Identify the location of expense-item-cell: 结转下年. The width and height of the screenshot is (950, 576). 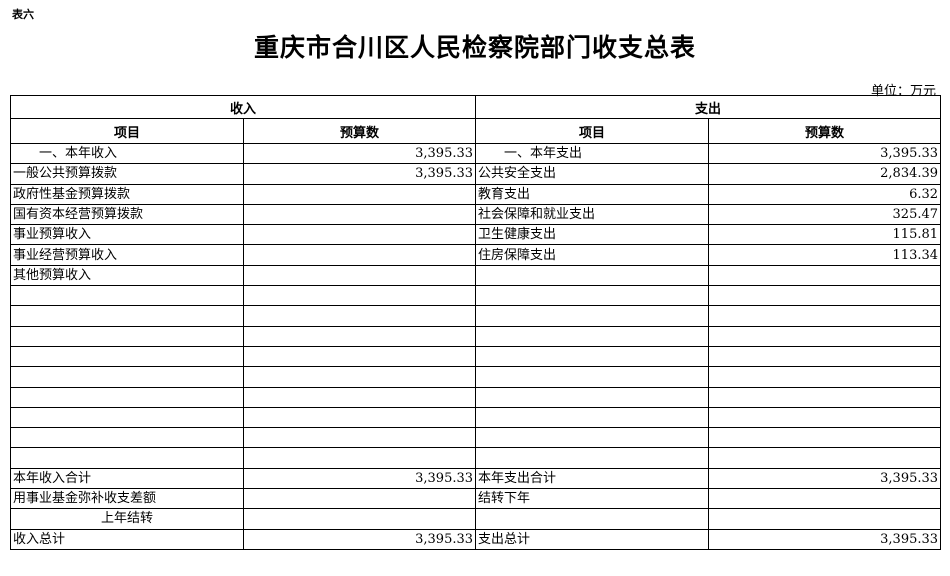
(592, 499).